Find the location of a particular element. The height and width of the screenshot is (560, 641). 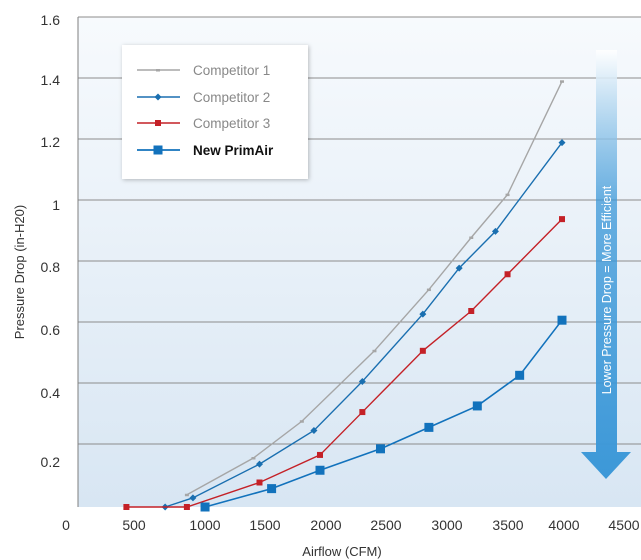

efficiency-arrow: Lower Pressure Drop = More Efficient is located at coordinates (606, 264).